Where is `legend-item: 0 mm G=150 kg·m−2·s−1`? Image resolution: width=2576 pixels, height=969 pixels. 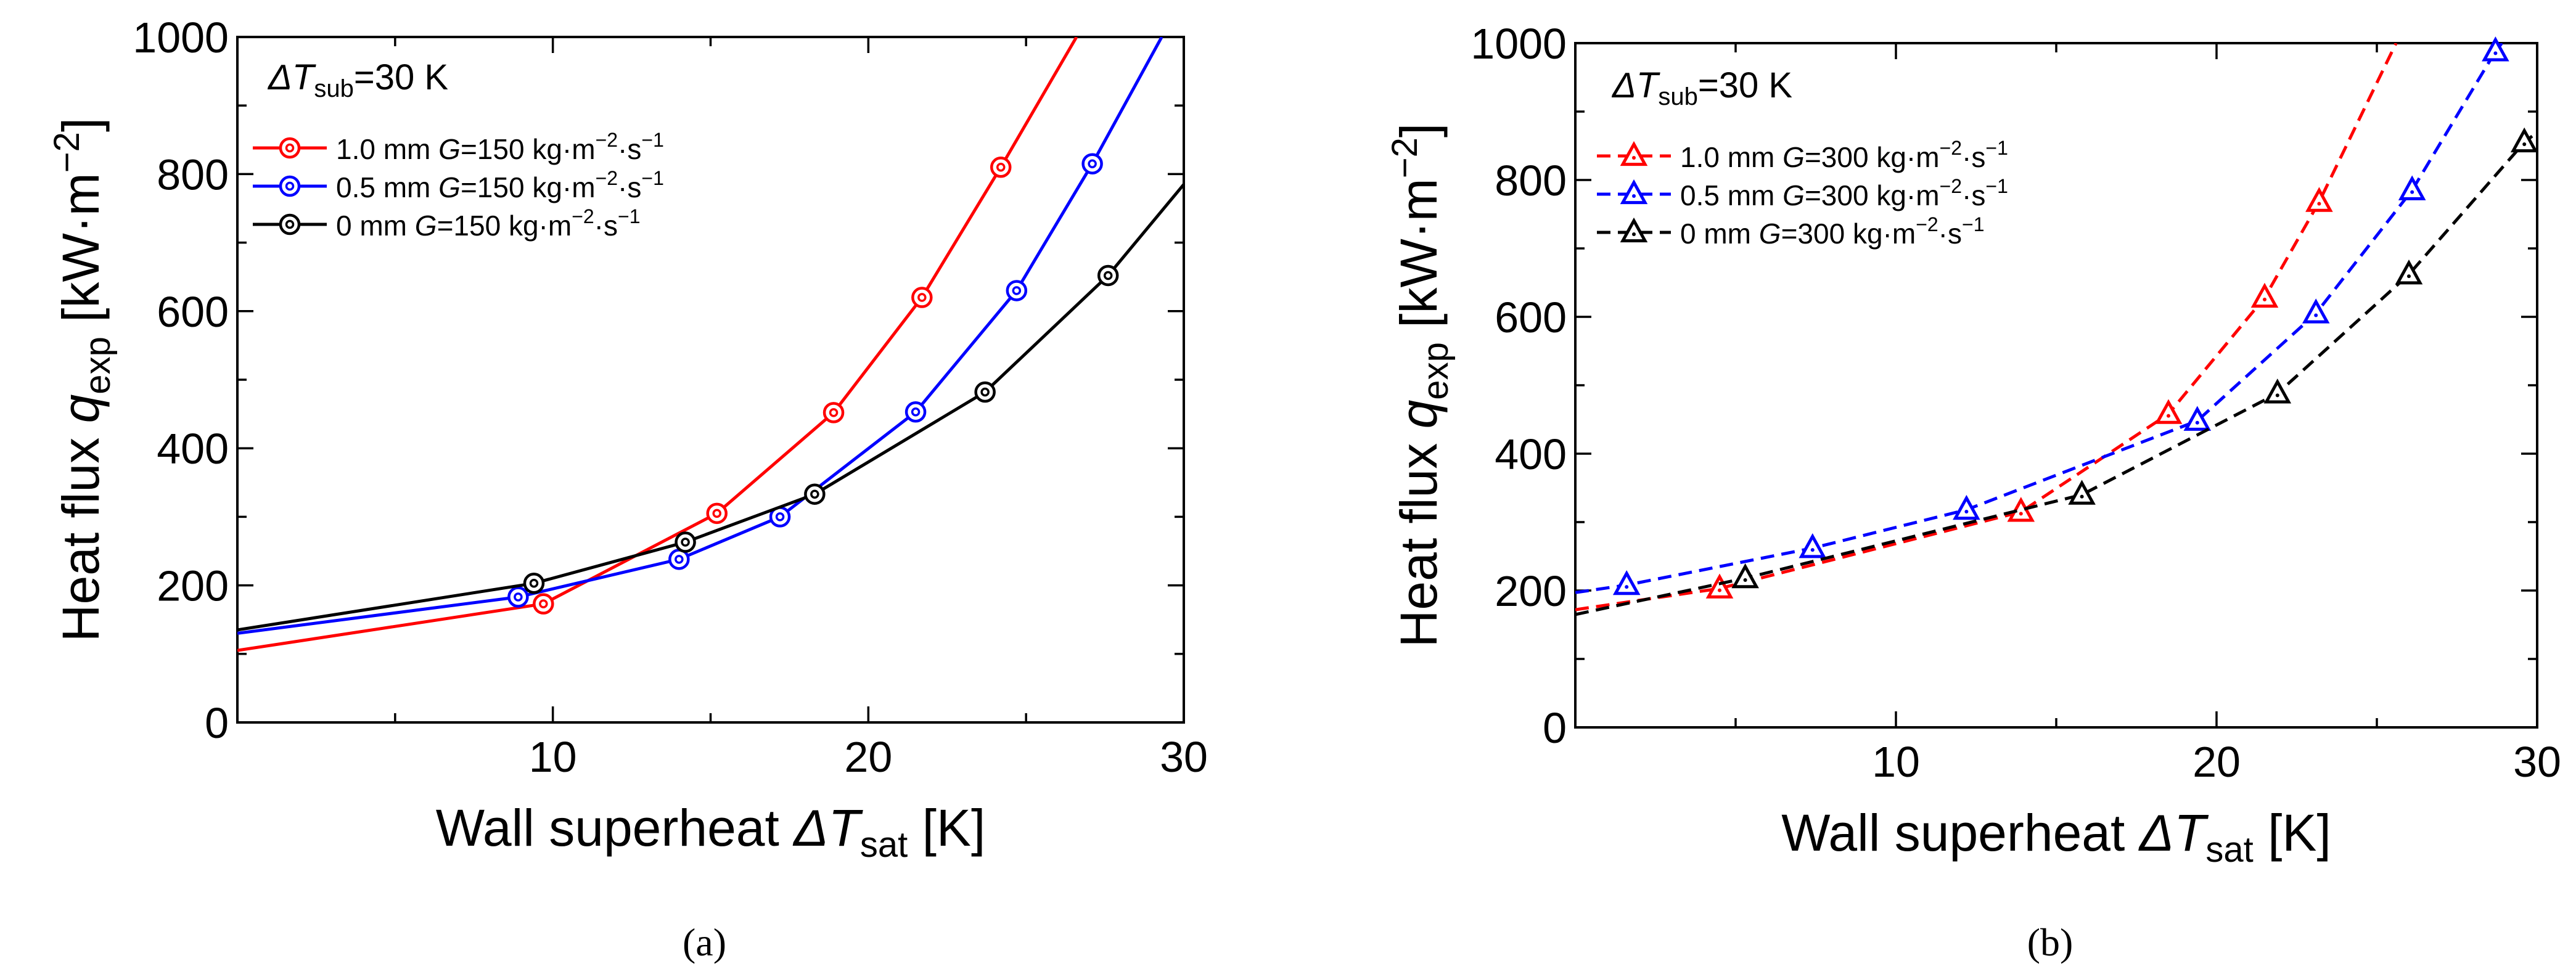 legend-item: 0 mm G=150 kg·m−2·s−1 is located at coordinates (446, 224).